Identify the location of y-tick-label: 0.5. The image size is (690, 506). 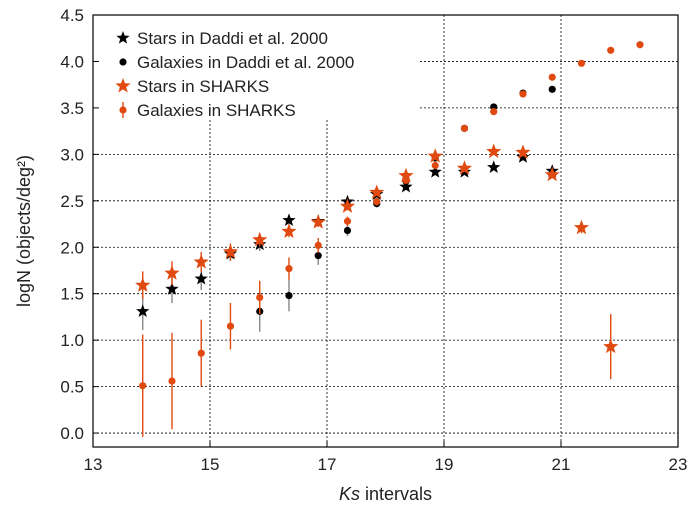
(72, 387).